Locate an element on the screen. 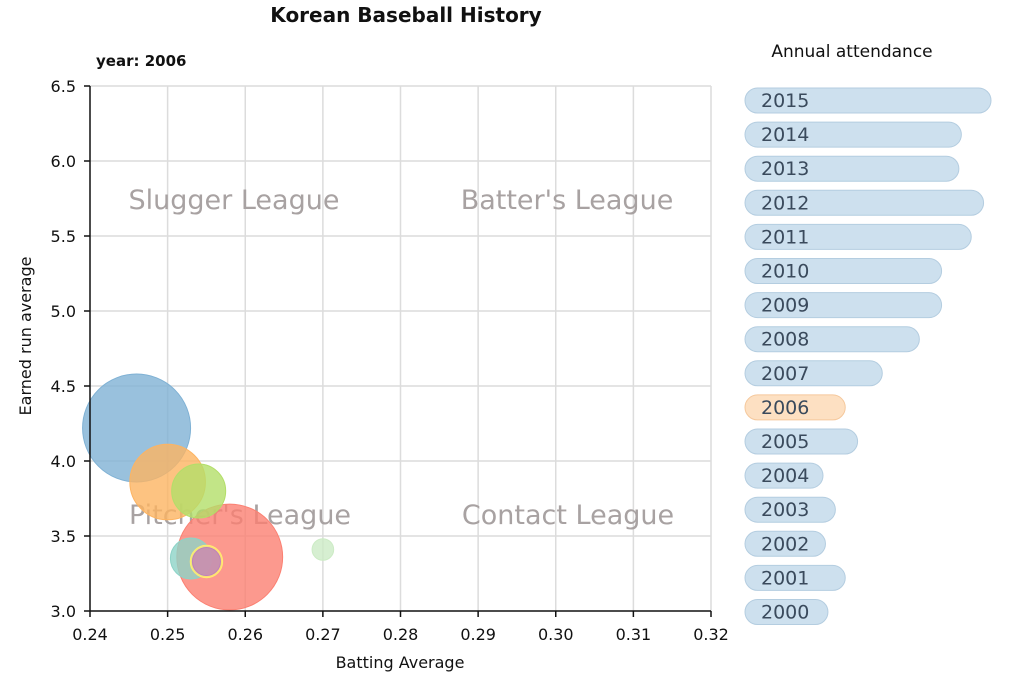 This screenshot has height=690, width=1015. attendance-year-item: 2013 is located at coordinates (852, 168).